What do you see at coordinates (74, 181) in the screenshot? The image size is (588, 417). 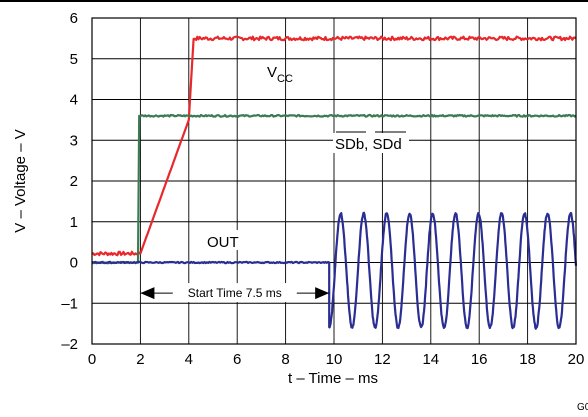 I see `y-tick-label: 2` at bounding box center [74, 181].